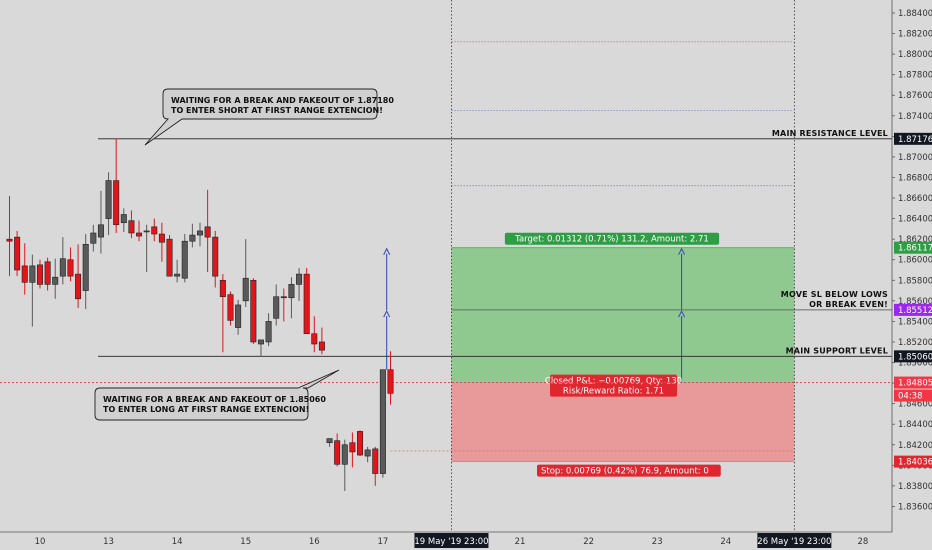  Describe the element at coordinates (830, 133) in the screenshot. I see `level-label-0-0: MAIN RESISTANCE LEVEL` at that location.